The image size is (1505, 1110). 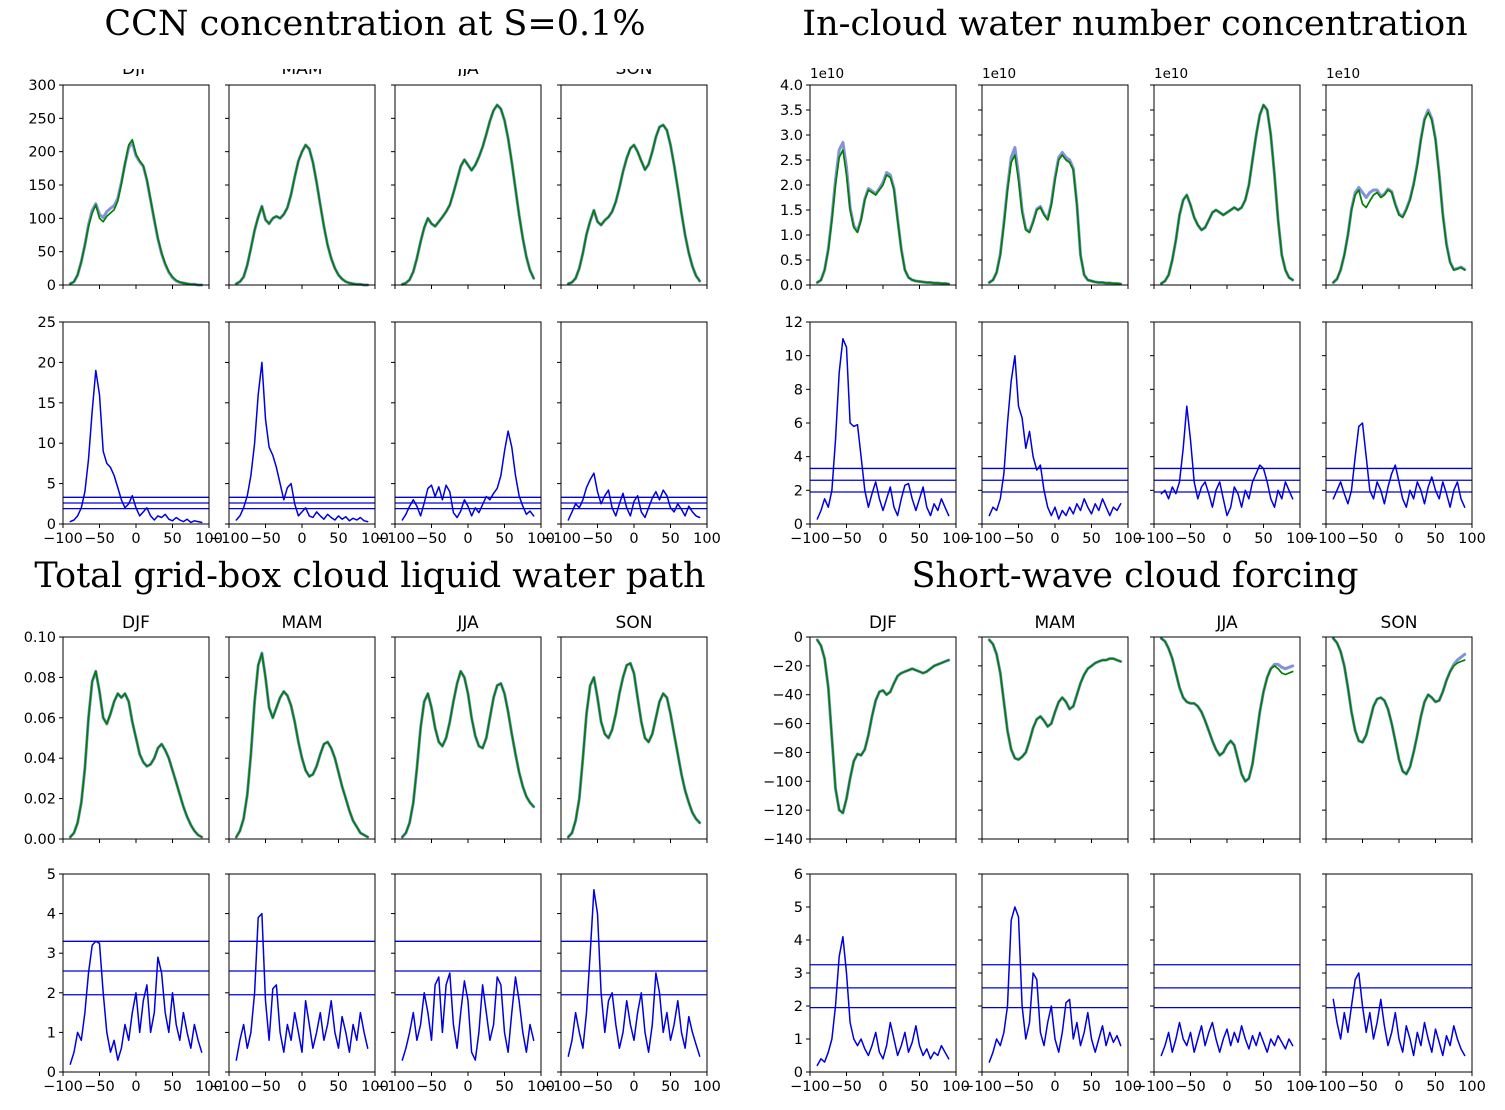 I want to click on subplot-ccn-top-DJF: 0 50 100 150 200 250 300 DJF, so click(x=119, y=181).